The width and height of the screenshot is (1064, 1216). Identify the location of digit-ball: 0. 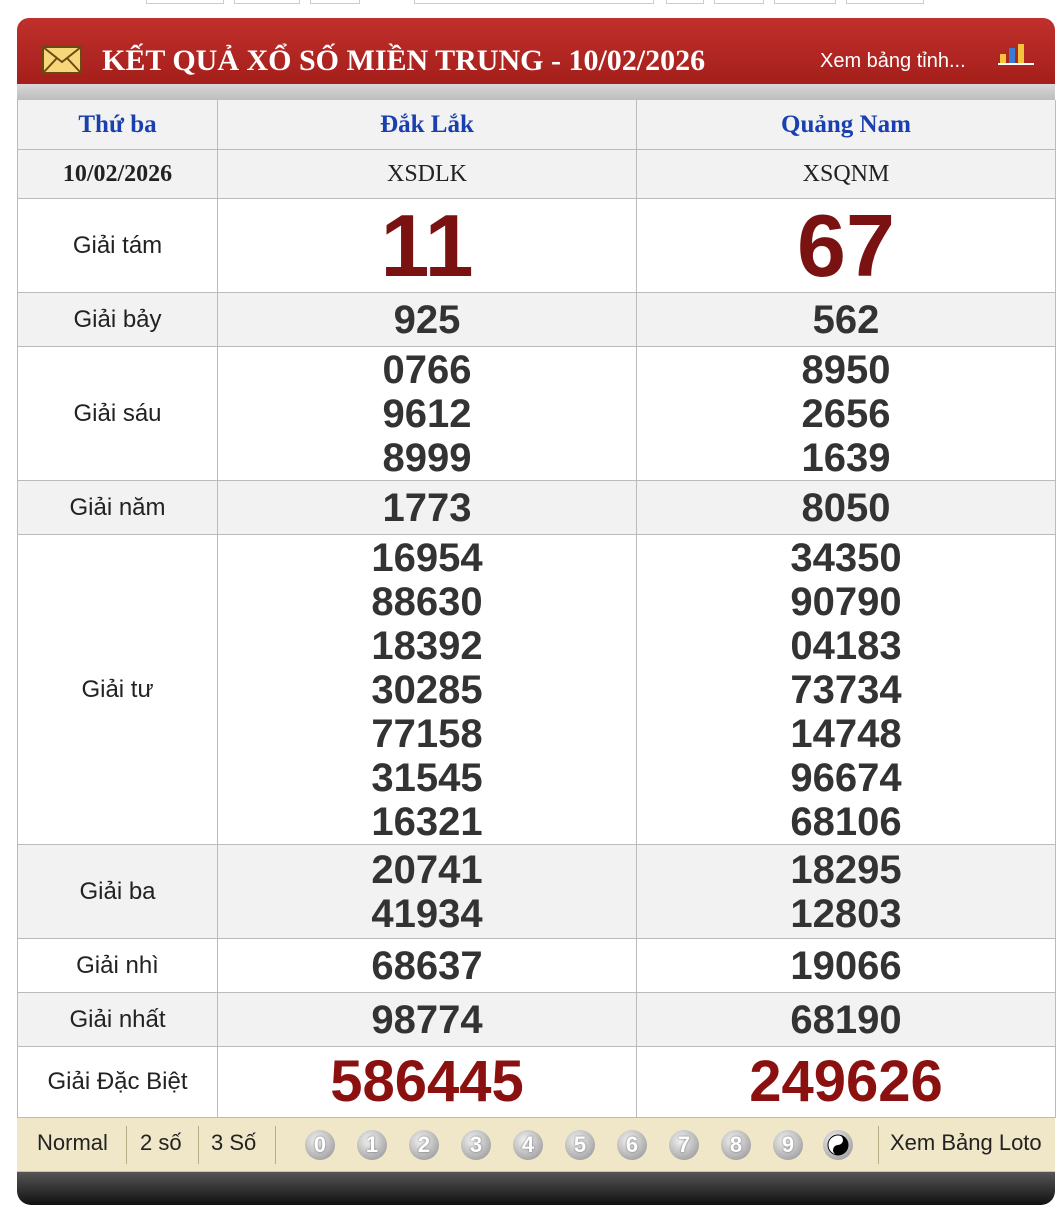
(320, 1145).